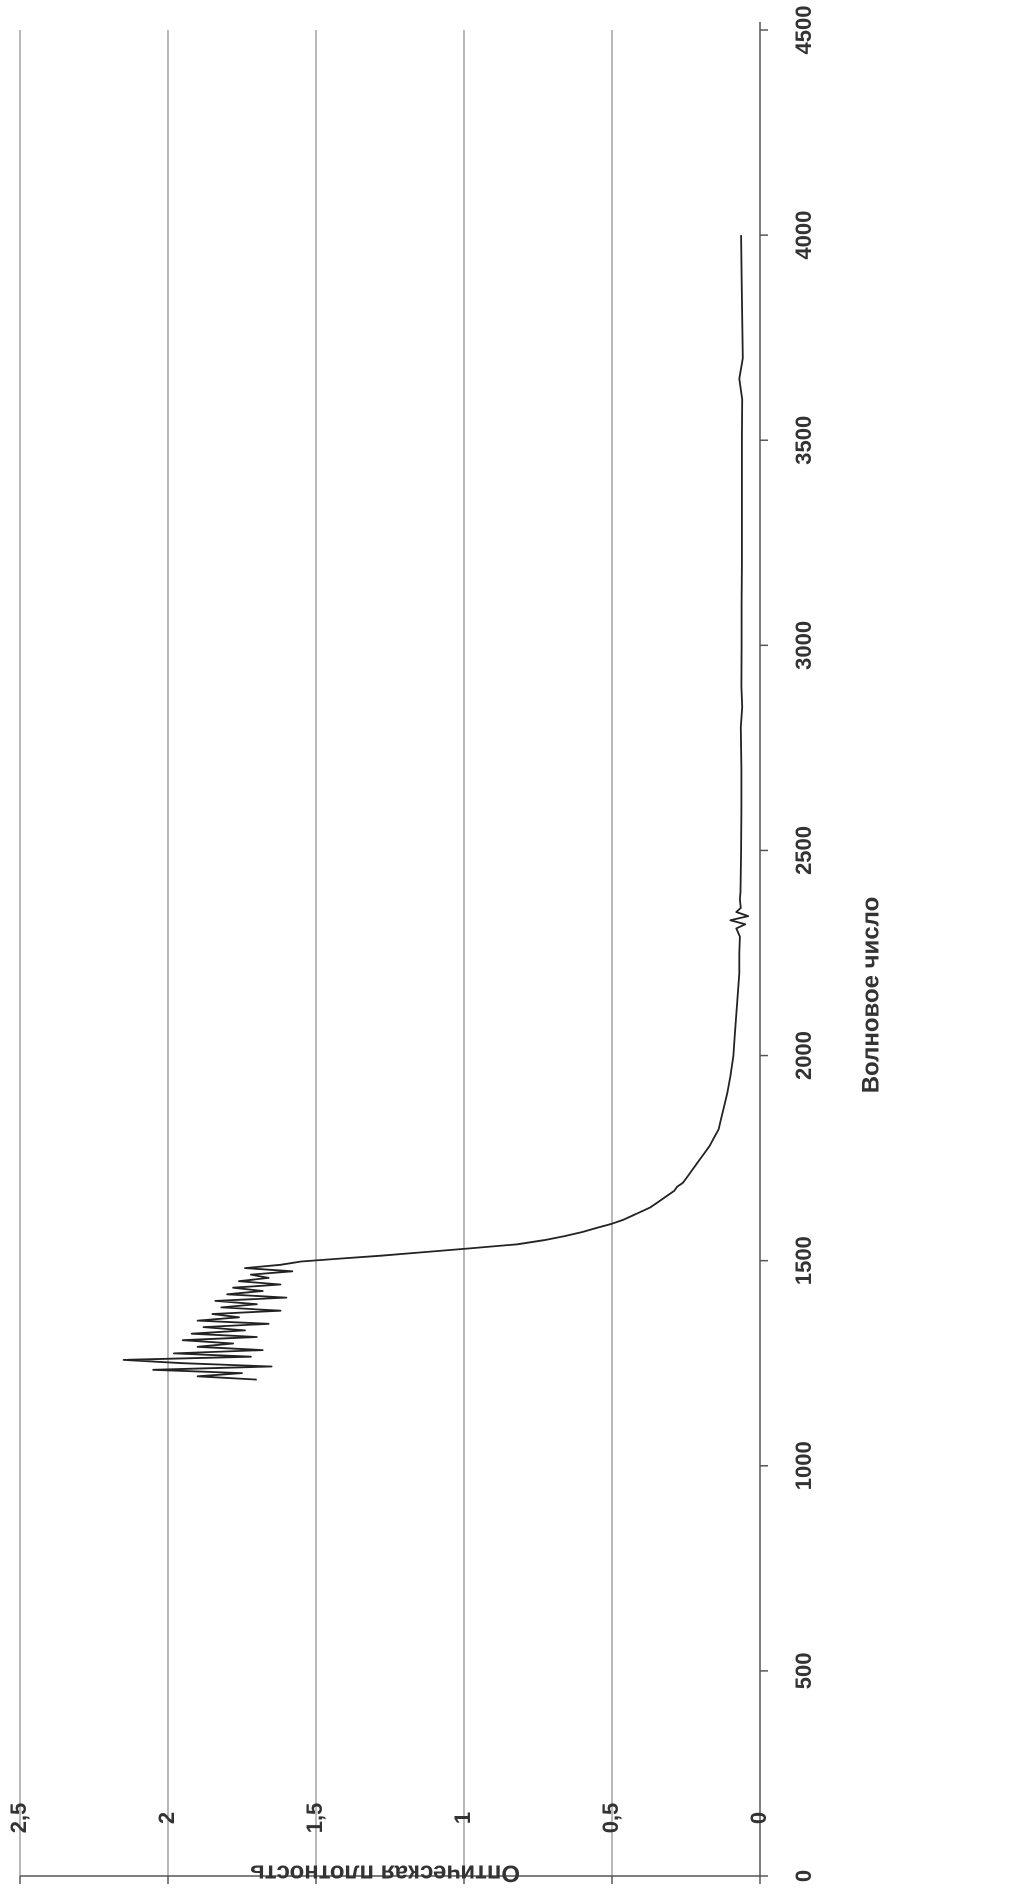  I want to click on y-axis-title: Оптическая плотность, so click(385, 1873).